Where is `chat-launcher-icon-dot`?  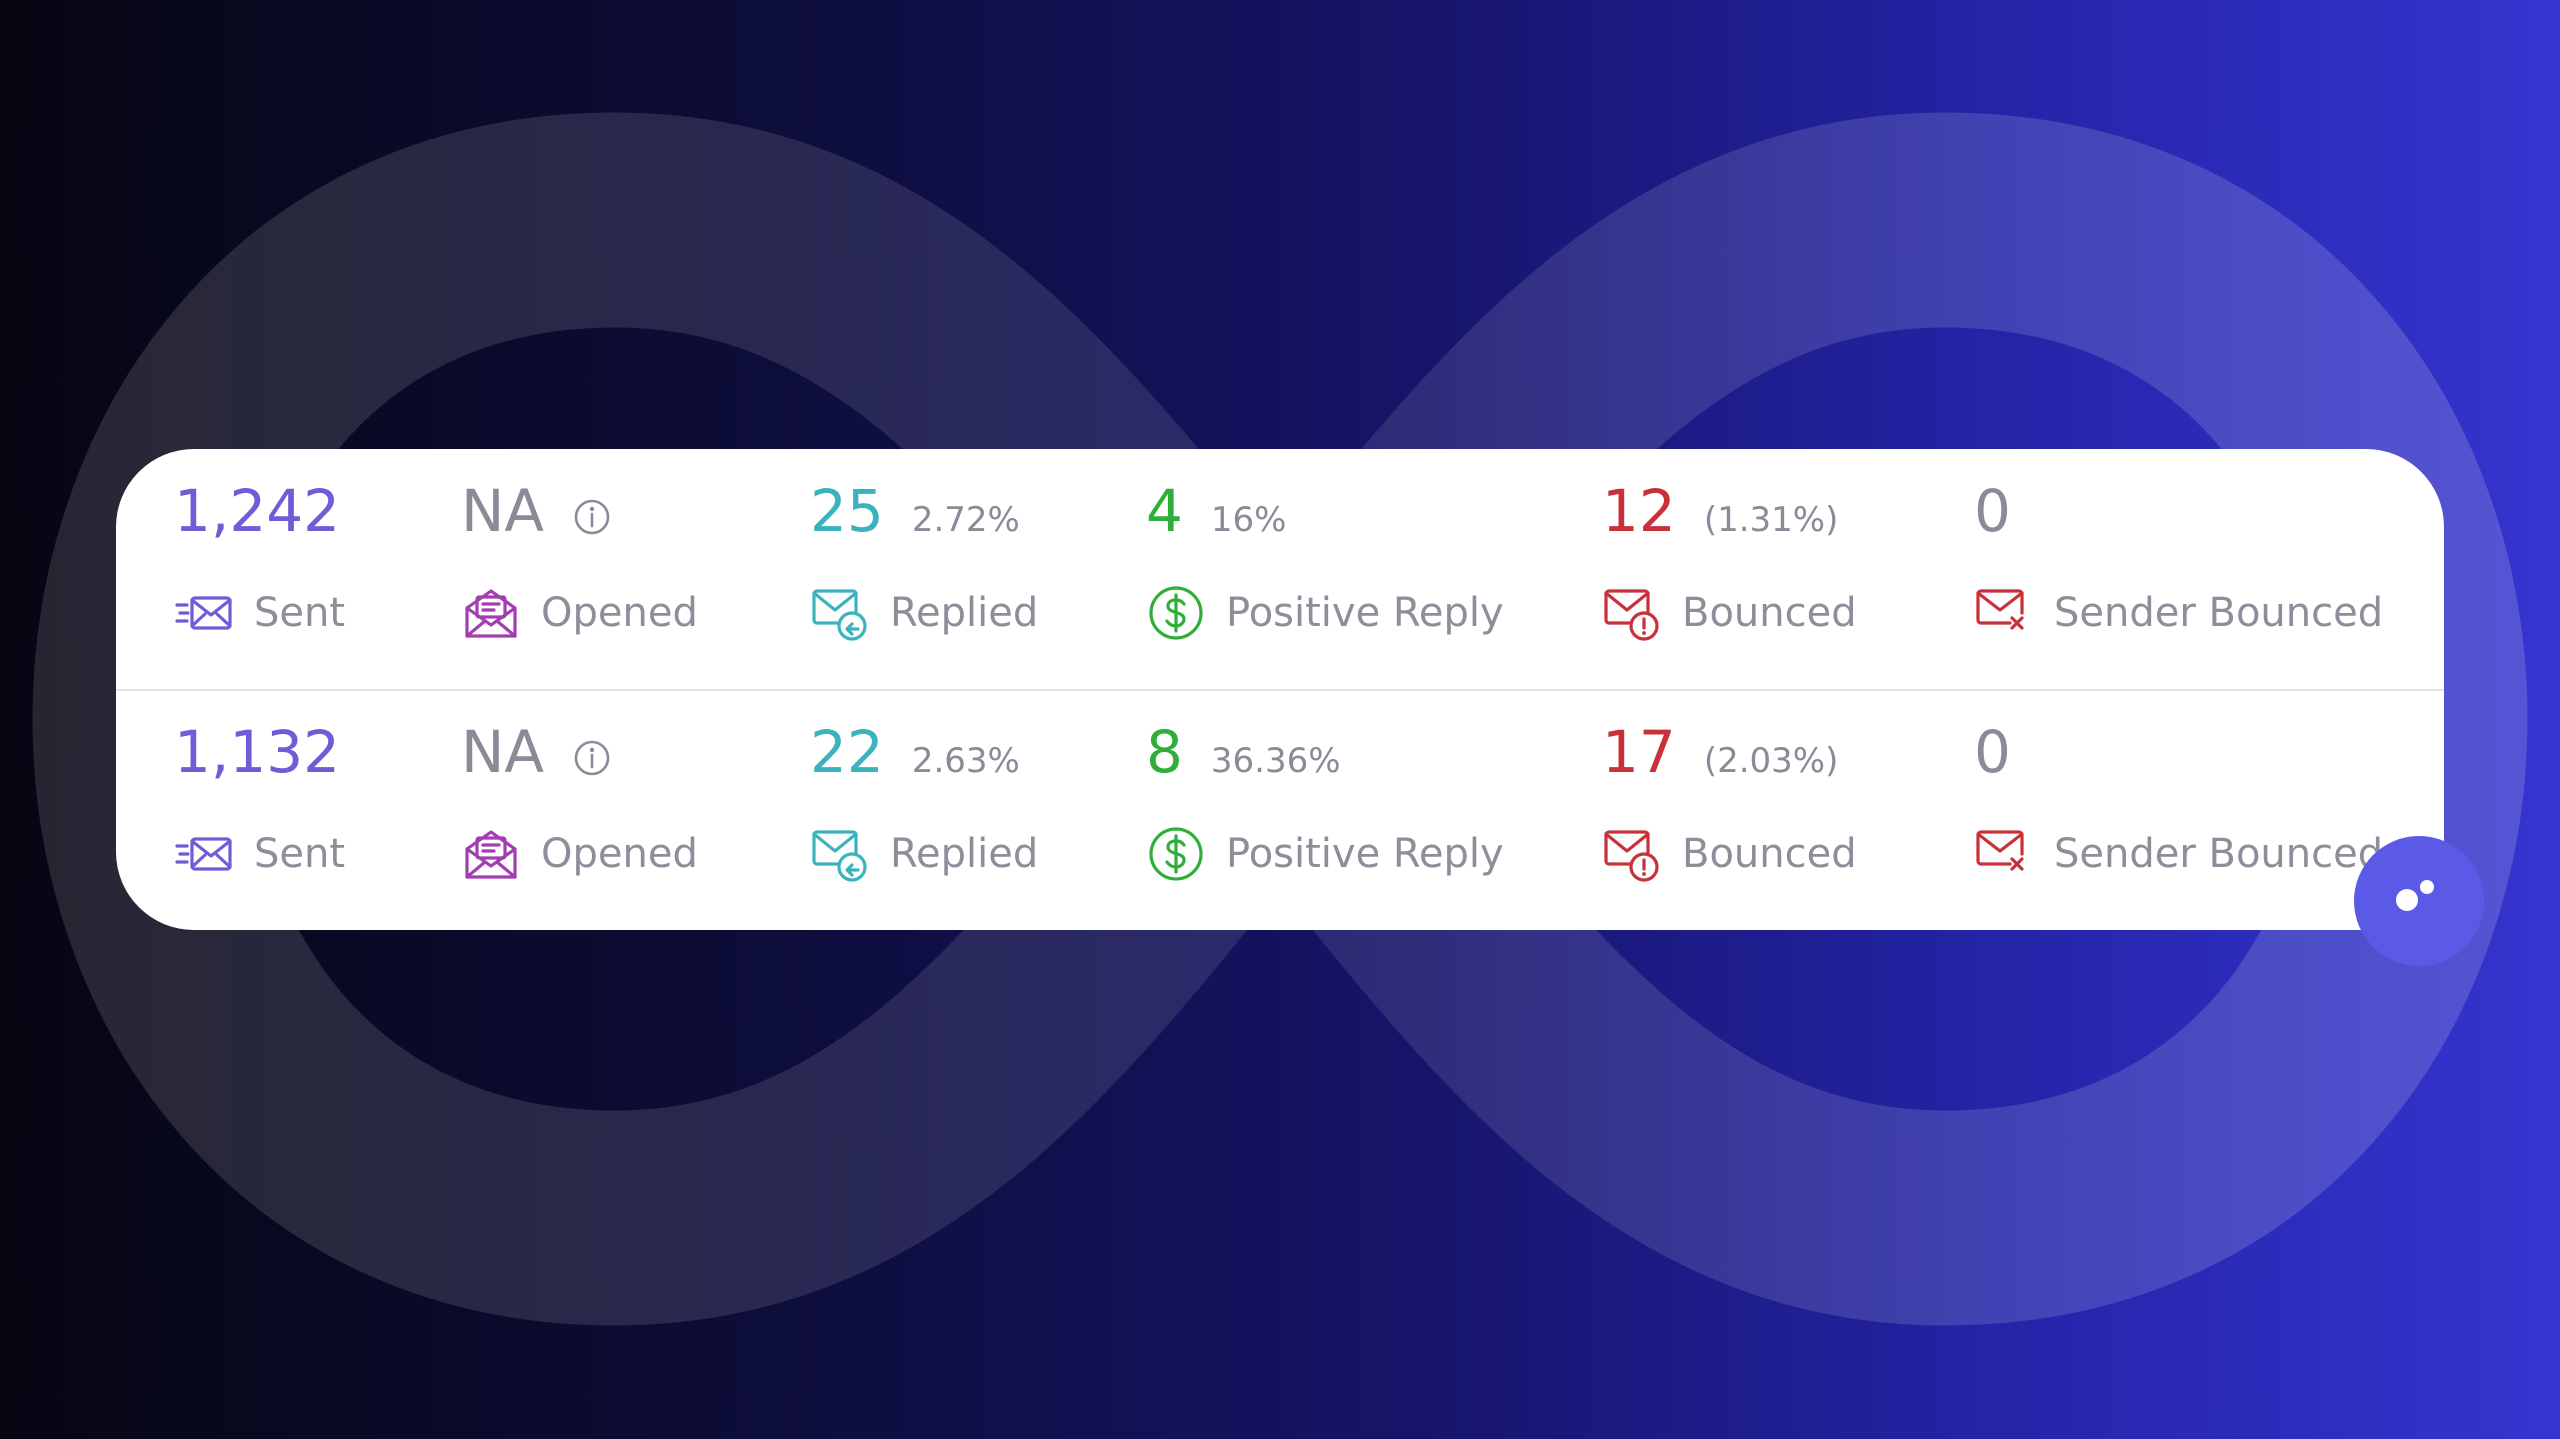 chat-launcher-icon-dot is located at coordinates (2427, 887).